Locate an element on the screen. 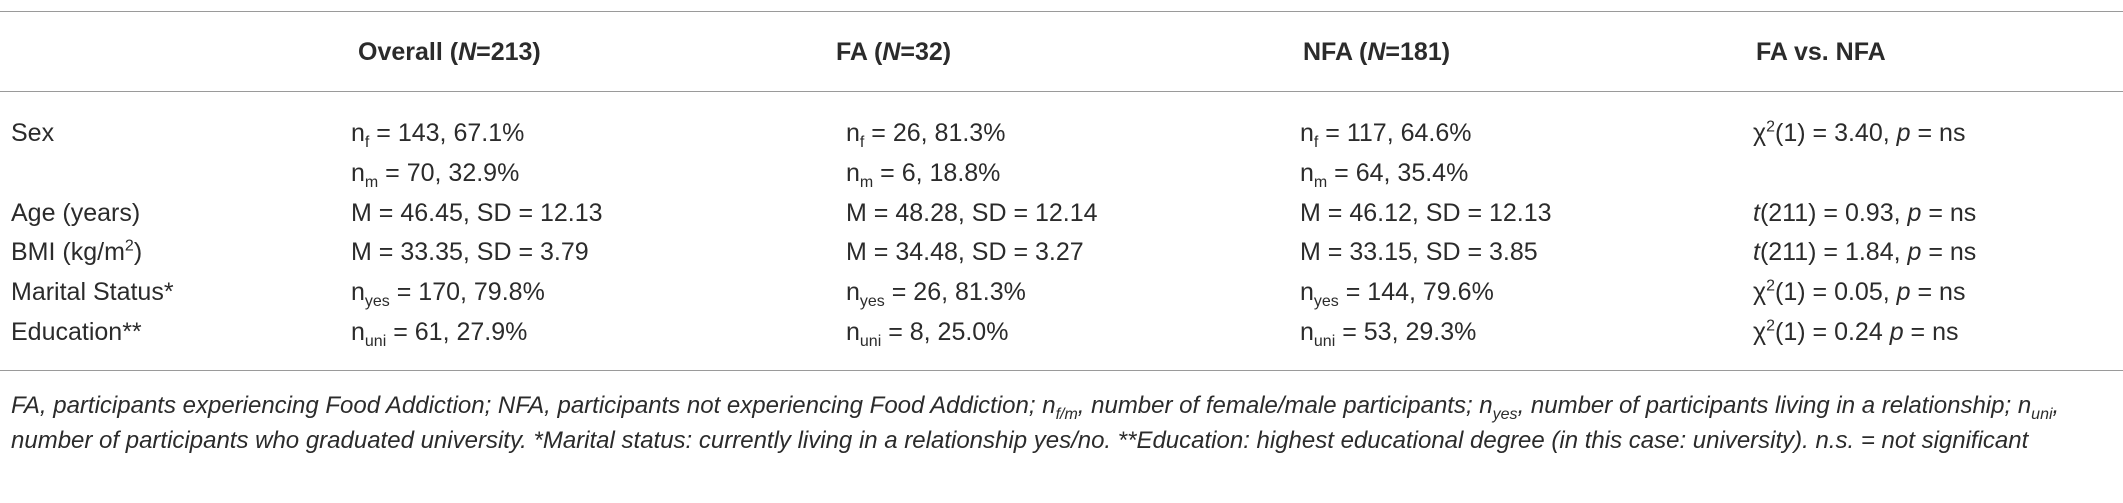 The width and height of the screenshot is (2123, 503). cell: M = 48.28, SD = 12.14 is located at coordinates (972, 213).